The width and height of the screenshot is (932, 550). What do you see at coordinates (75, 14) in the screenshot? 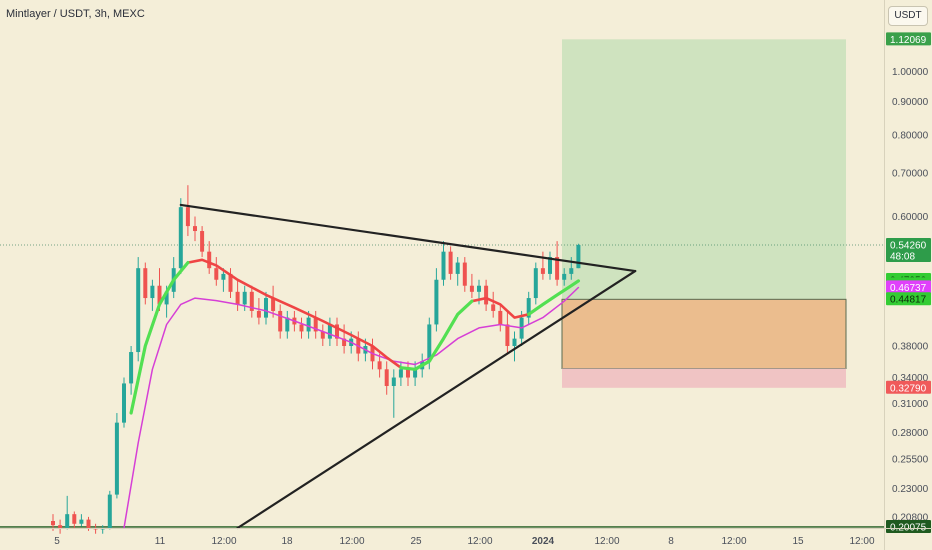
I see `chart-title: Mintlayer / USDT, 3h, MEXC` at bounding box center [75, 14].